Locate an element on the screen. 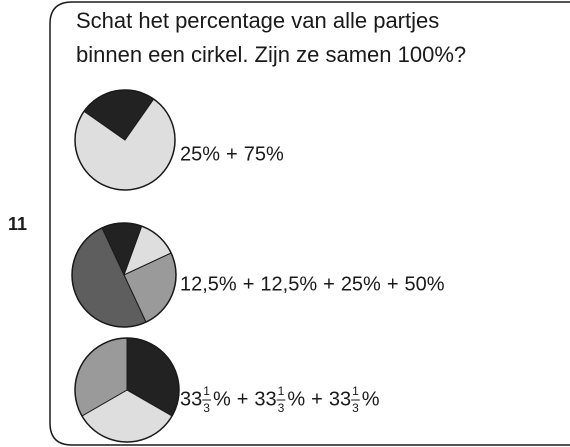 The image size is (570, 447). label-part: 75% is located at coordinates (264, 154).